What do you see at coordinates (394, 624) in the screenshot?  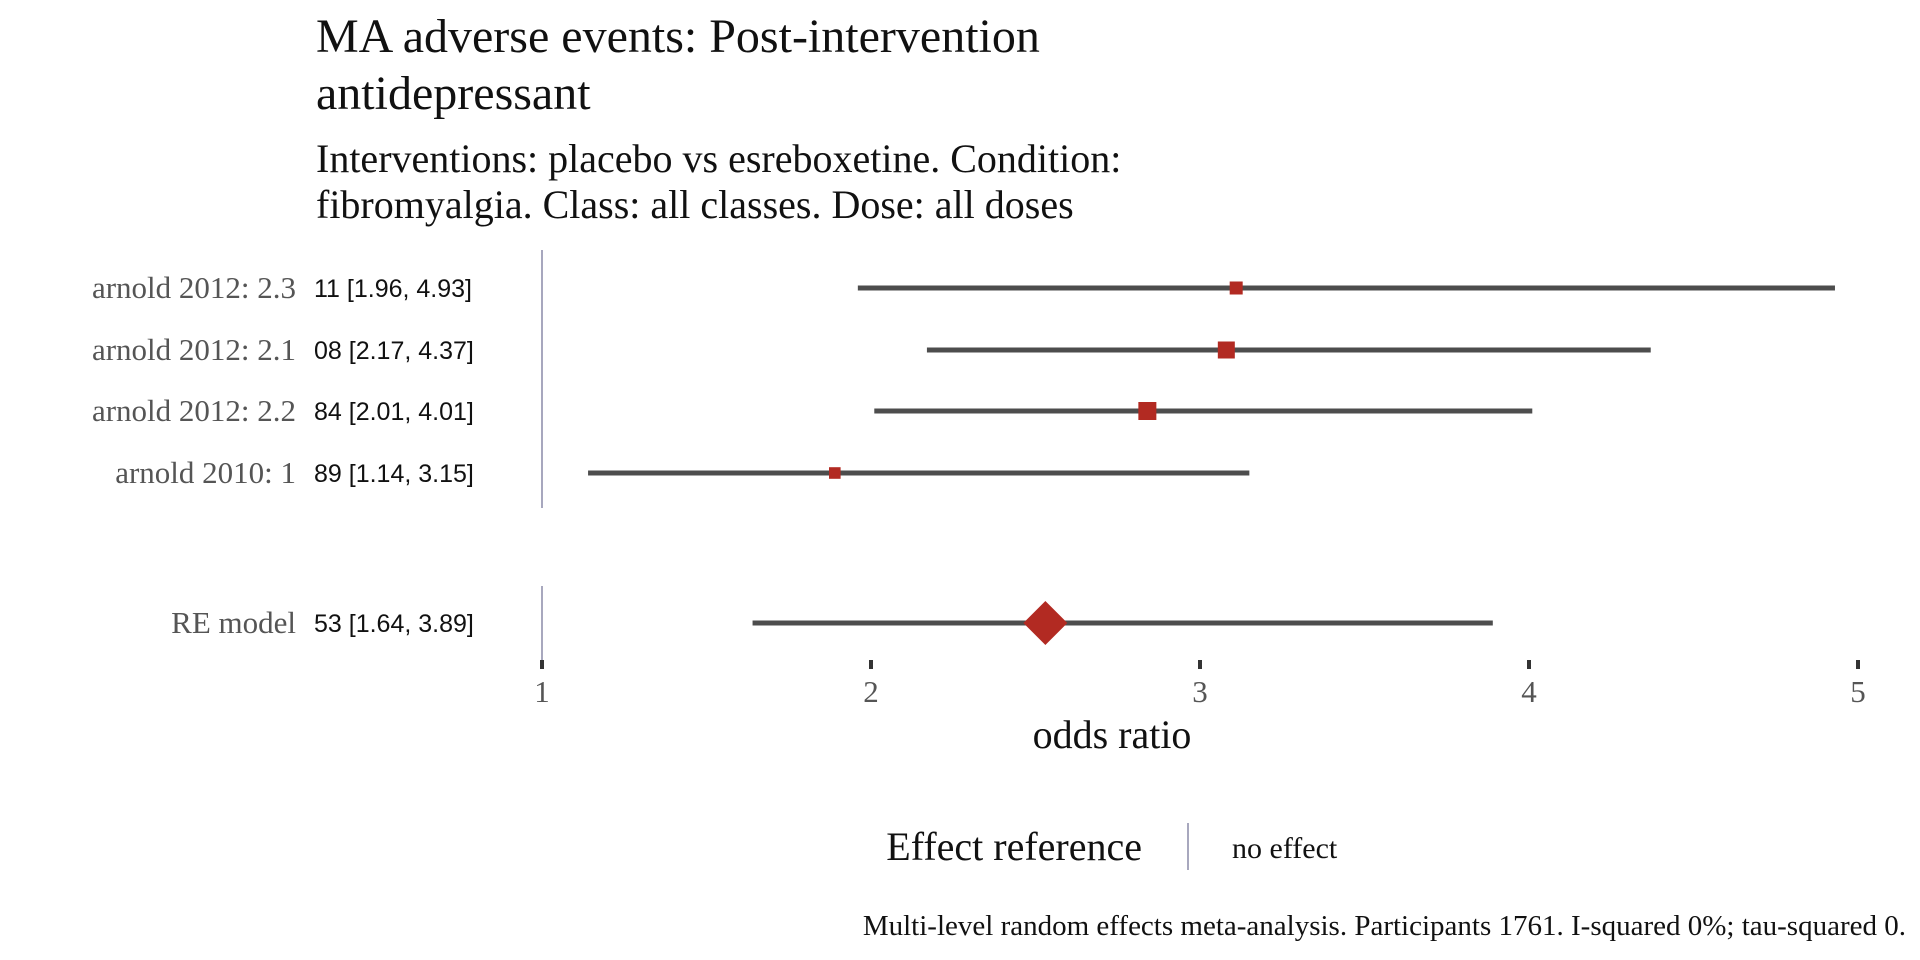 I see `summary-ci-text: 53 [1.64, 3.89]` at bounding box center [394, 624].